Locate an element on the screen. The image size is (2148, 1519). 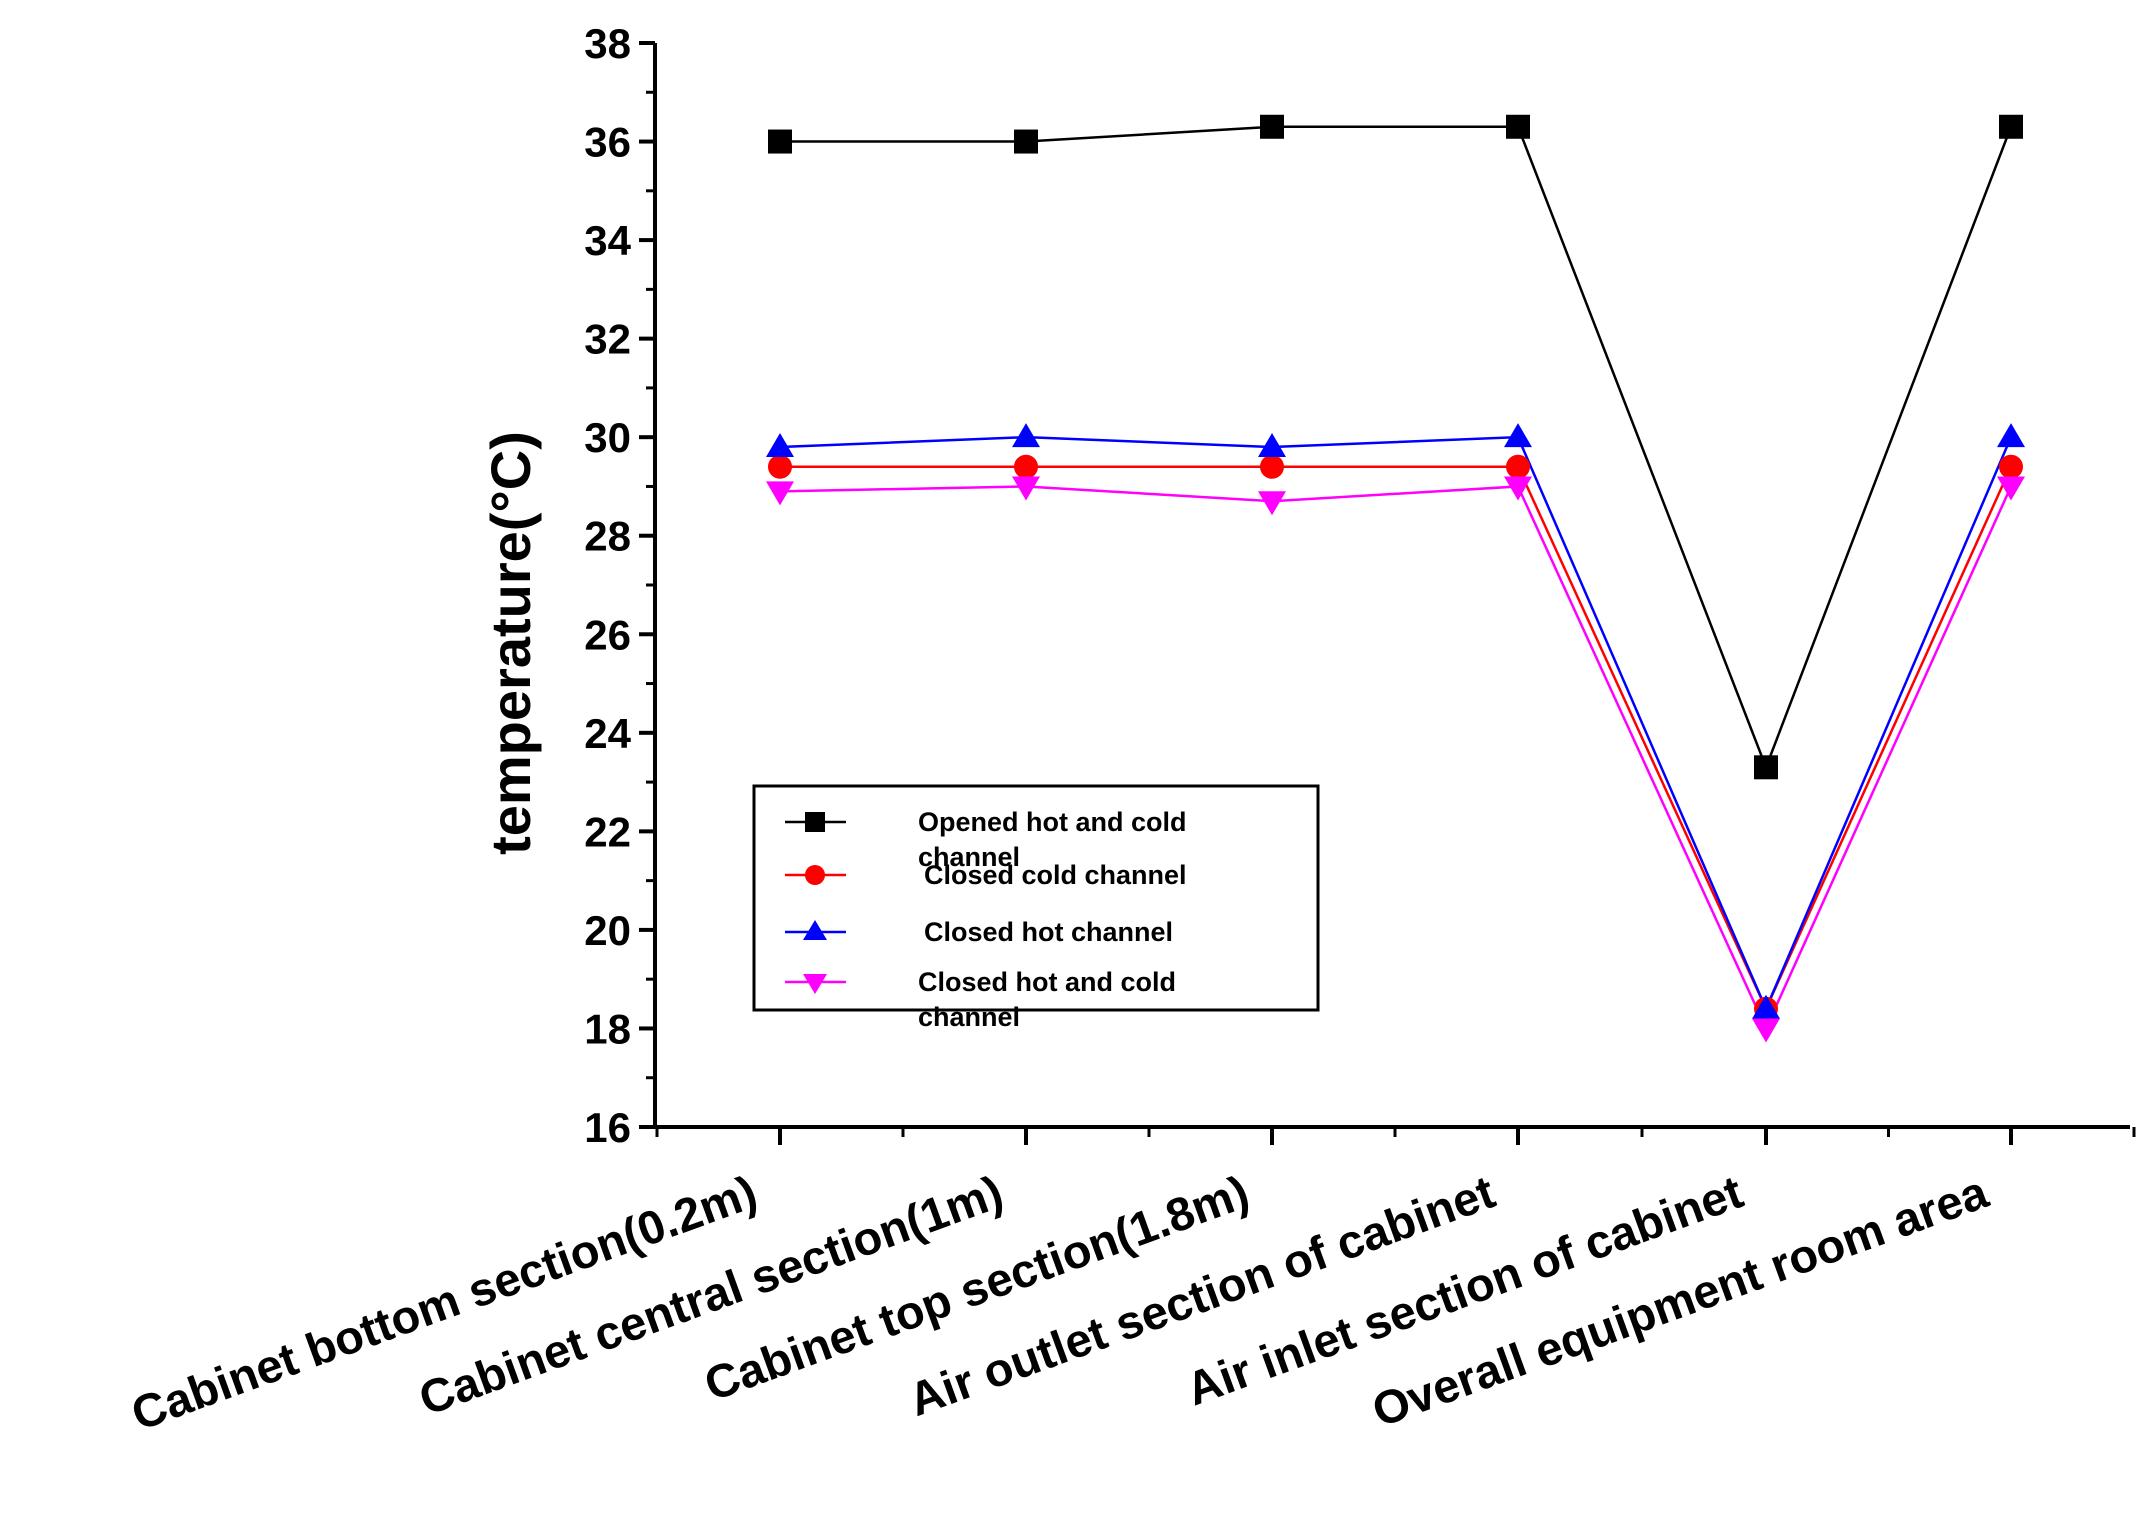
y-tick-label: 36 is located at coordinates (607, 142).